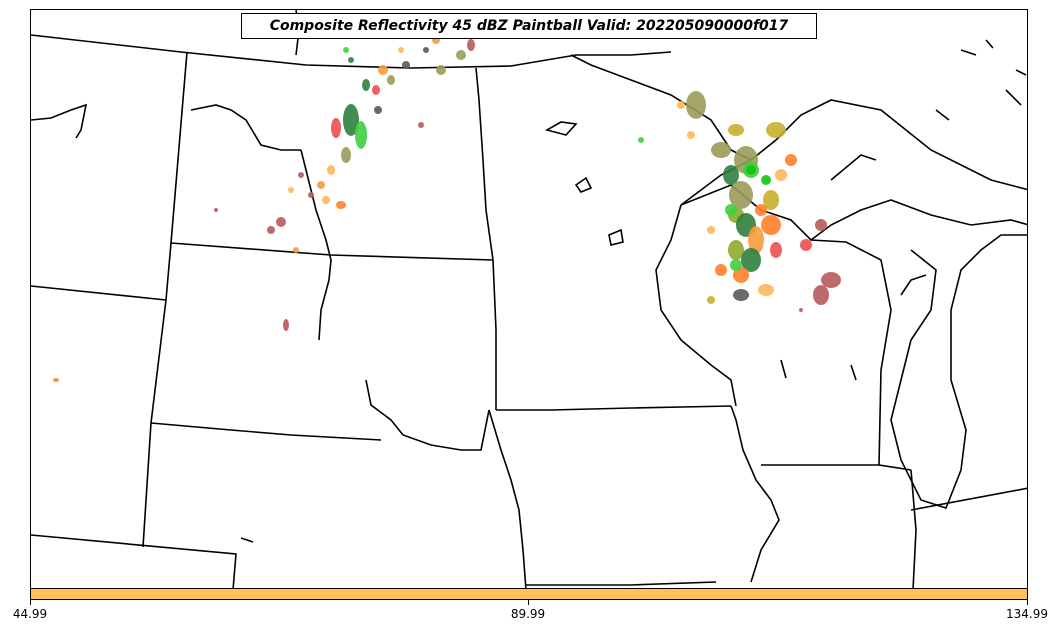 Image resolution: width=1062 pixels, height=633 pixels. Describe the element at coordinates (1027, 614) in the screenshot. I see `colorbar-tick-label-3: 134.99` at that location.